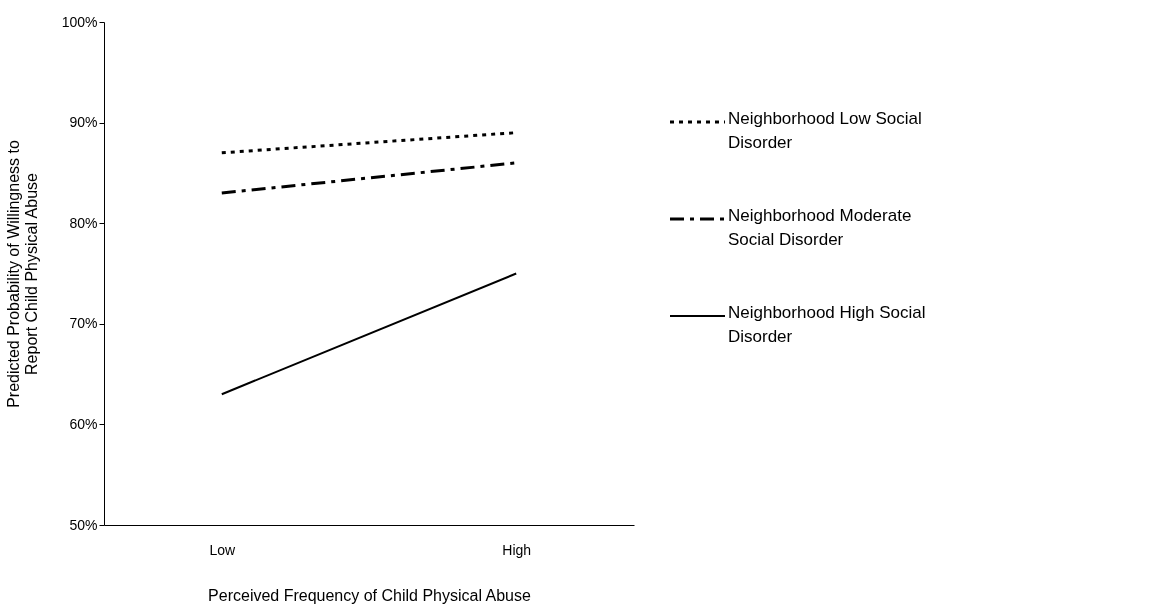  Describe the element at coordinates (83, 323) in the screenshot. I see `y-tick-label: 70%` at that location.